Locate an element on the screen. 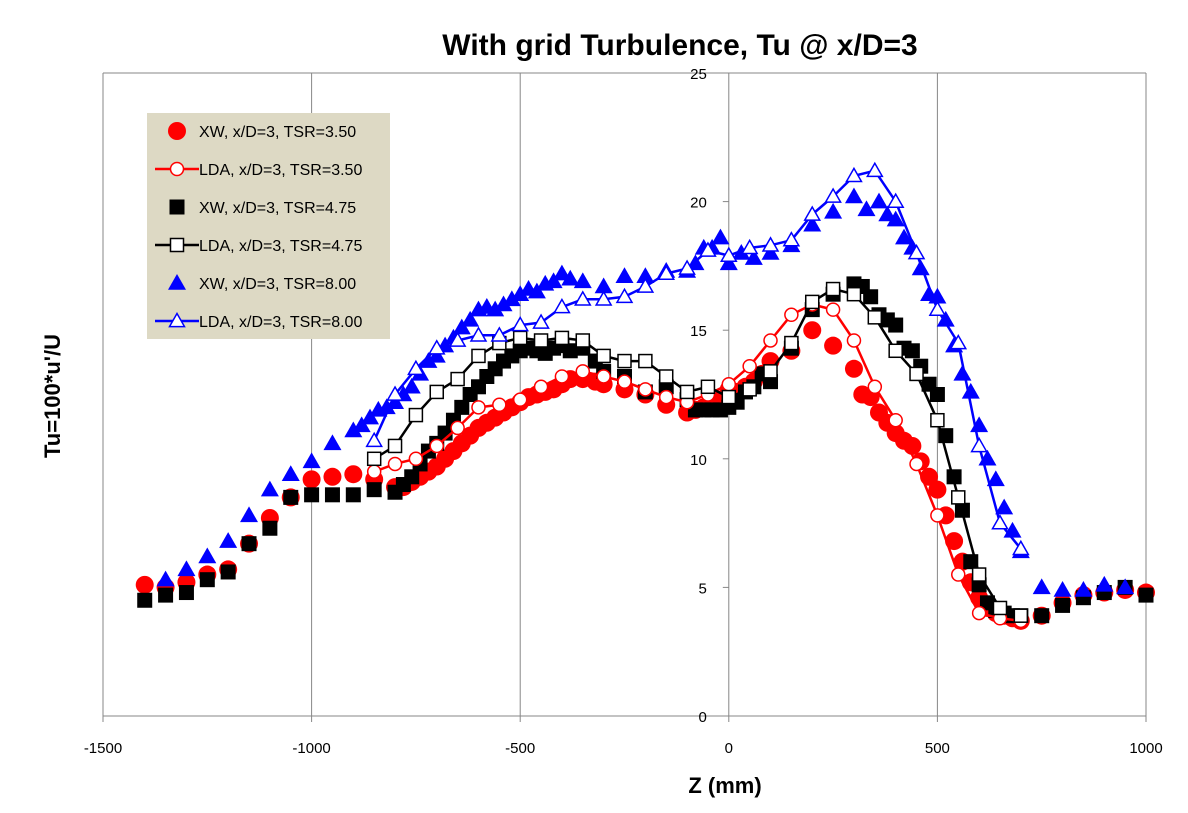 The height and width of the screenshot is (813, 1188). x-tick-label: -500 is located at coordinates (520, 748).